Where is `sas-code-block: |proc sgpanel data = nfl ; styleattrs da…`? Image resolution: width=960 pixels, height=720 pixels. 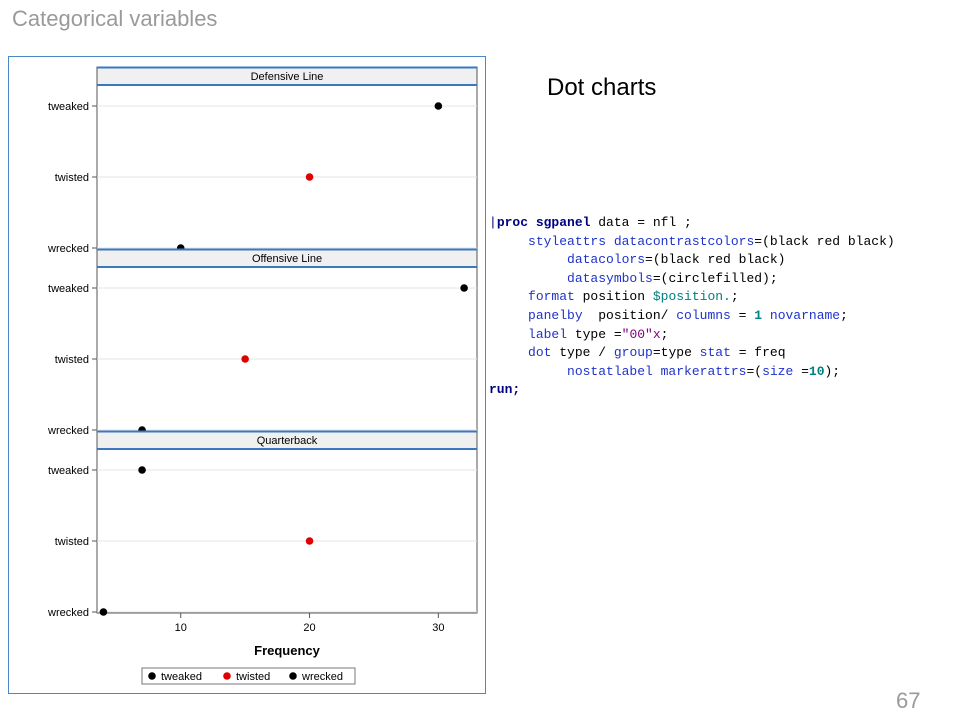
sas-code-block: |proc sgpanel data = nfl ; styleattrs da… is located at coordinates (692, 306).